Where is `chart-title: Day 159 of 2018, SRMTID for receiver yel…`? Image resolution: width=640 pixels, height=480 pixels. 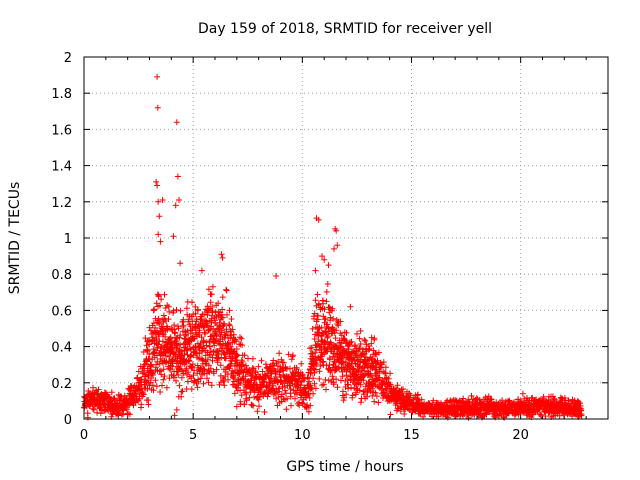 chart-title: Day 159 of 2018, SRMTID for receiver yel… is located at coordinates (345, 29).